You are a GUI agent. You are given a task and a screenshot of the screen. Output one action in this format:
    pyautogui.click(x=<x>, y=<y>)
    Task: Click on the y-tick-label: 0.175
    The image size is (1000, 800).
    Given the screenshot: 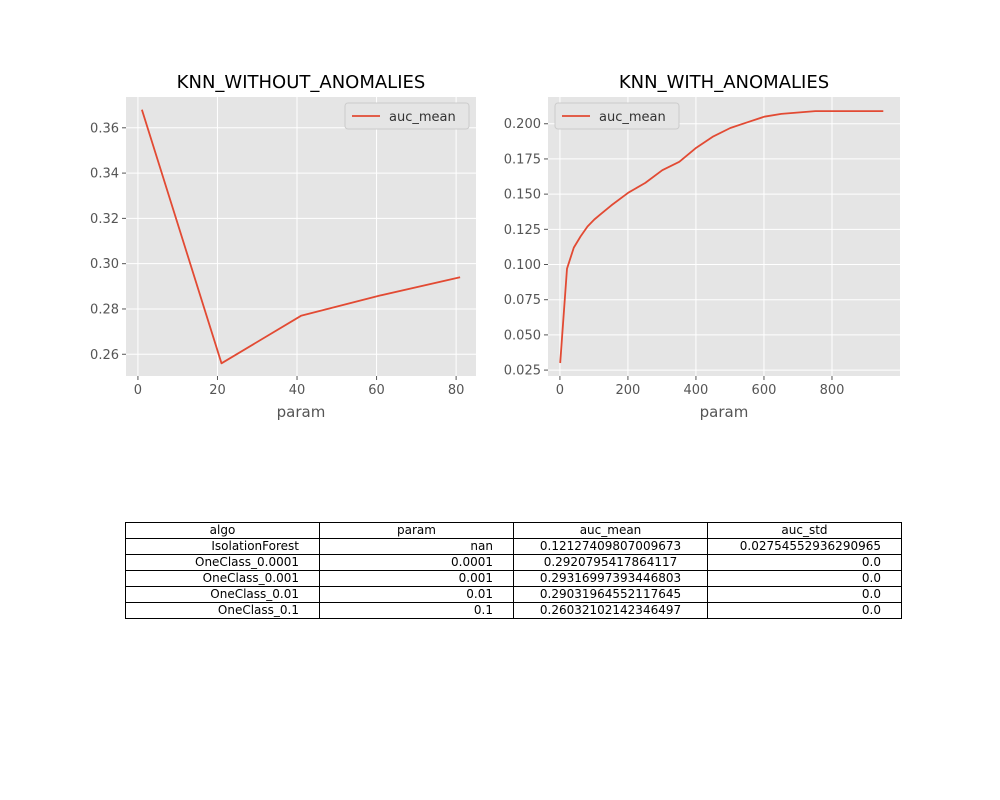 What is the action you would take?
    pyautogui.click(x=522, y=159)
    